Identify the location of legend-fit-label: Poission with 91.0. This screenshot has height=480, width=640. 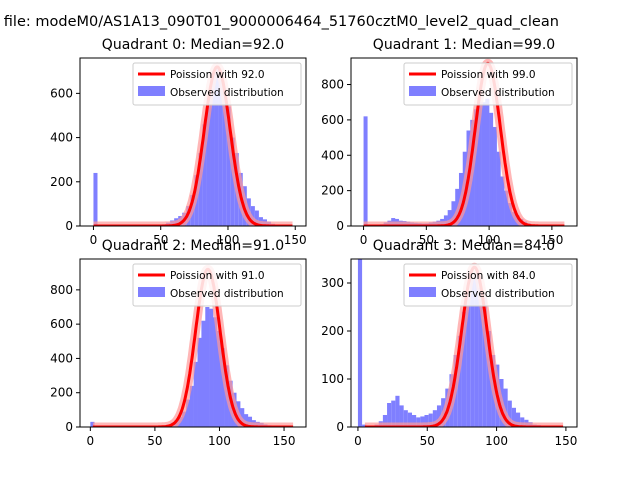
(217, 276).